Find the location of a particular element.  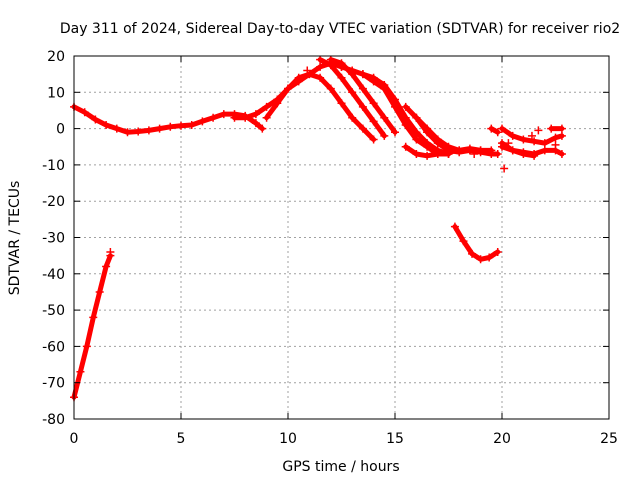

x-axis-title: GPS time / hours is located at coordinates (340, 467).